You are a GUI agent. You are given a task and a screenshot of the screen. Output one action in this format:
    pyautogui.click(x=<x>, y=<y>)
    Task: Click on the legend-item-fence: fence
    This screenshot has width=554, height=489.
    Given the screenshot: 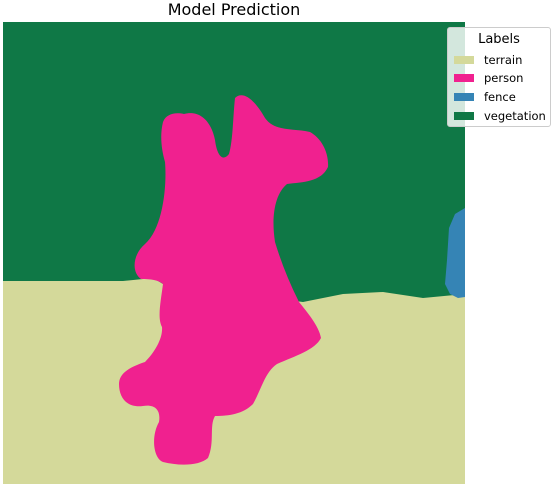 What is the action you would take?
    pyautogui.click(x=502, y=98)
    